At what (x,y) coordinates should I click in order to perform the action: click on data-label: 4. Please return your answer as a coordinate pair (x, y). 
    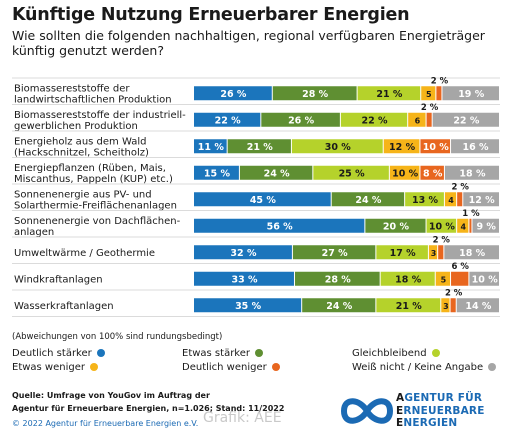
    Looking at the image, I should click on (463, 226).